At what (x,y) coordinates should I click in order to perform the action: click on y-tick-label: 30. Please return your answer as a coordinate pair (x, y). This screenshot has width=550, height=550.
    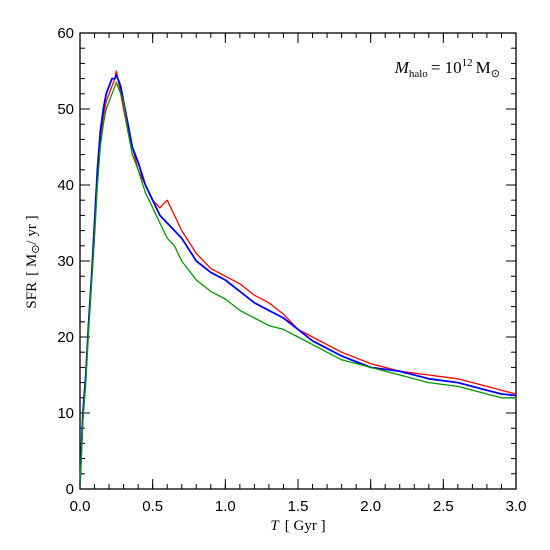
    Looking at the image, I should click on (65, 261).